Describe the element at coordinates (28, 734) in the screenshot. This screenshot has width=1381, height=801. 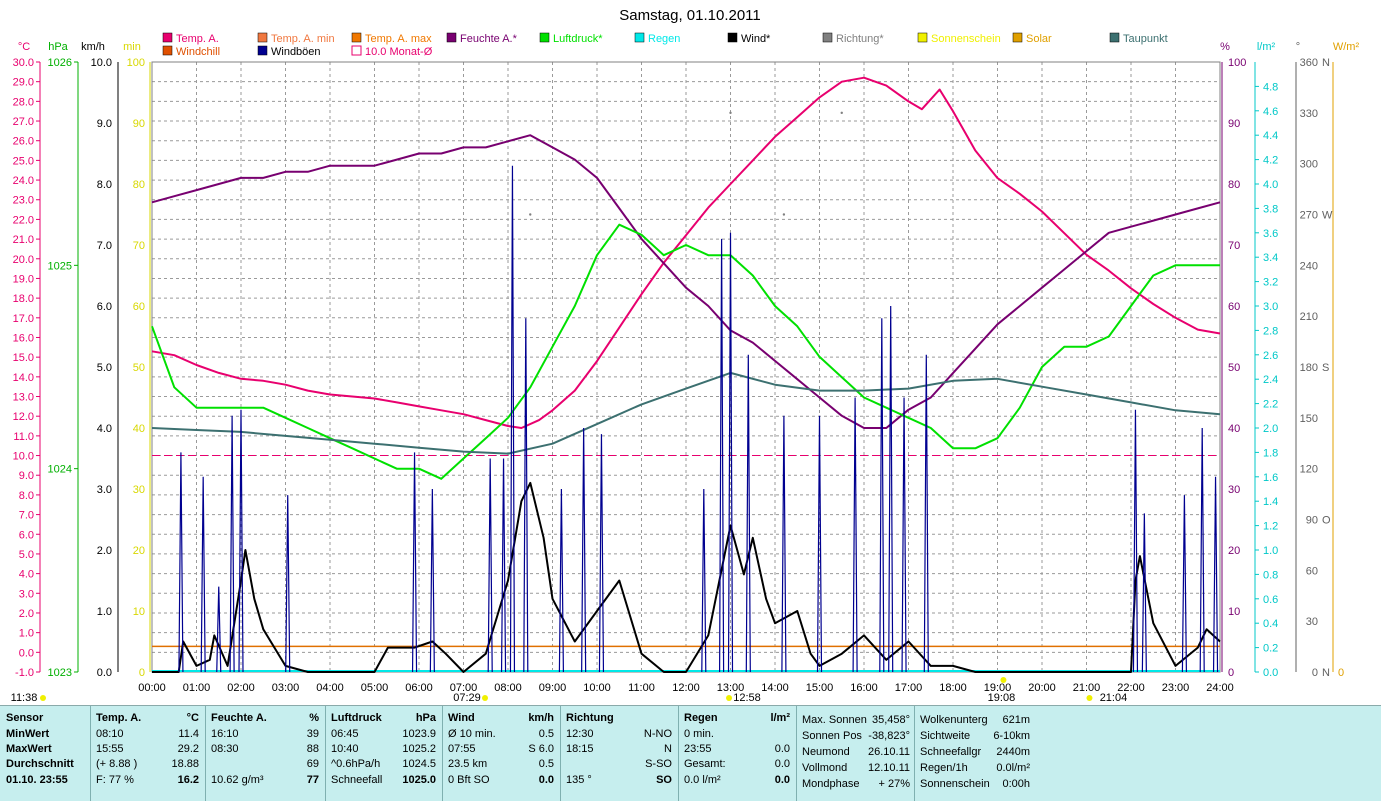
I see `sensor-min: MinWert` at that location.